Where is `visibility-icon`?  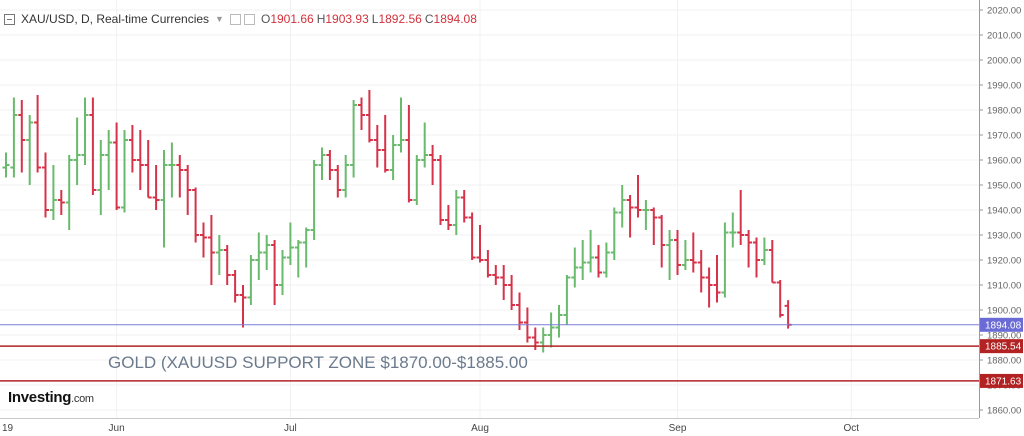 visibility-icon is located at coordinates (235, 19).